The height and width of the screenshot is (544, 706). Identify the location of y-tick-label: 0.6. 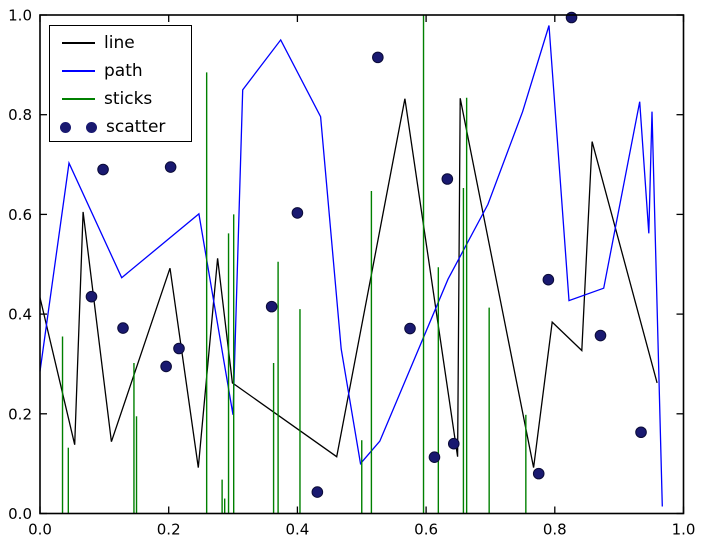
(20, 215).